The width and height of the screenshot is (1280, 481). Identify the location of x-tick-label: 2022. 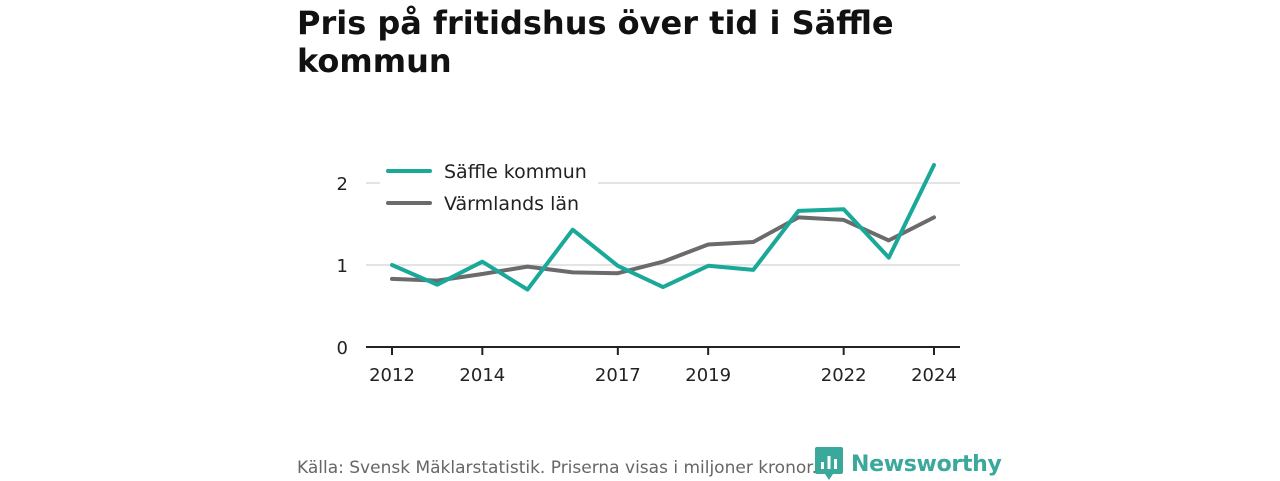
(844, 375).